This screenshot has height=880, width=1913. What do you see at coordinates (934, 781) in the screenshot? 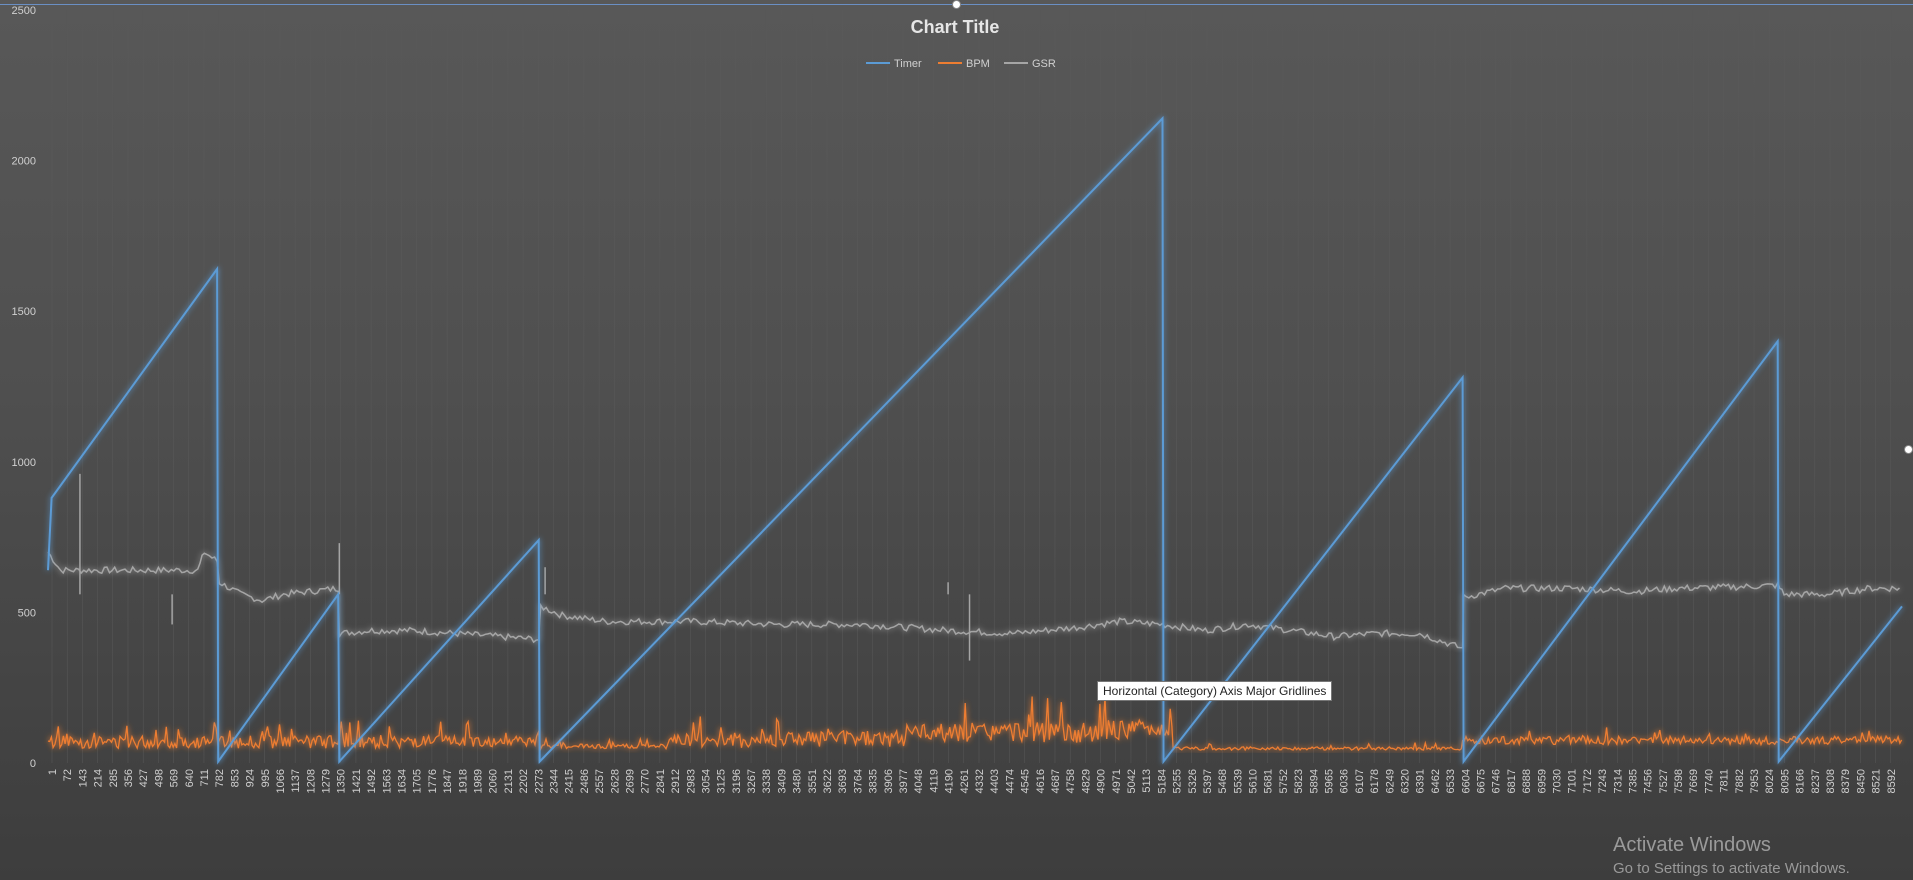
I see `x-tick-label: 4119` at bounding box center [934, 781].